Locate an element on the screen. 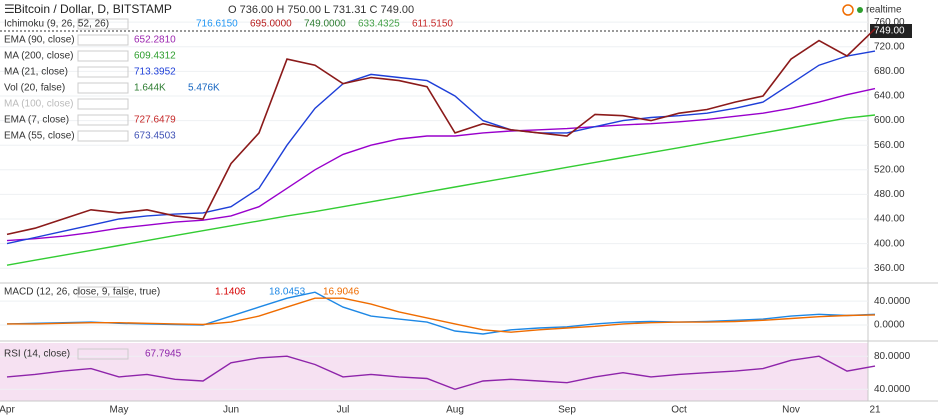 The width and height of the screenshot is (938, 419). indicator-name: MACD (12, 26, close, 9, false, true) is located at coordinates (82, 292).